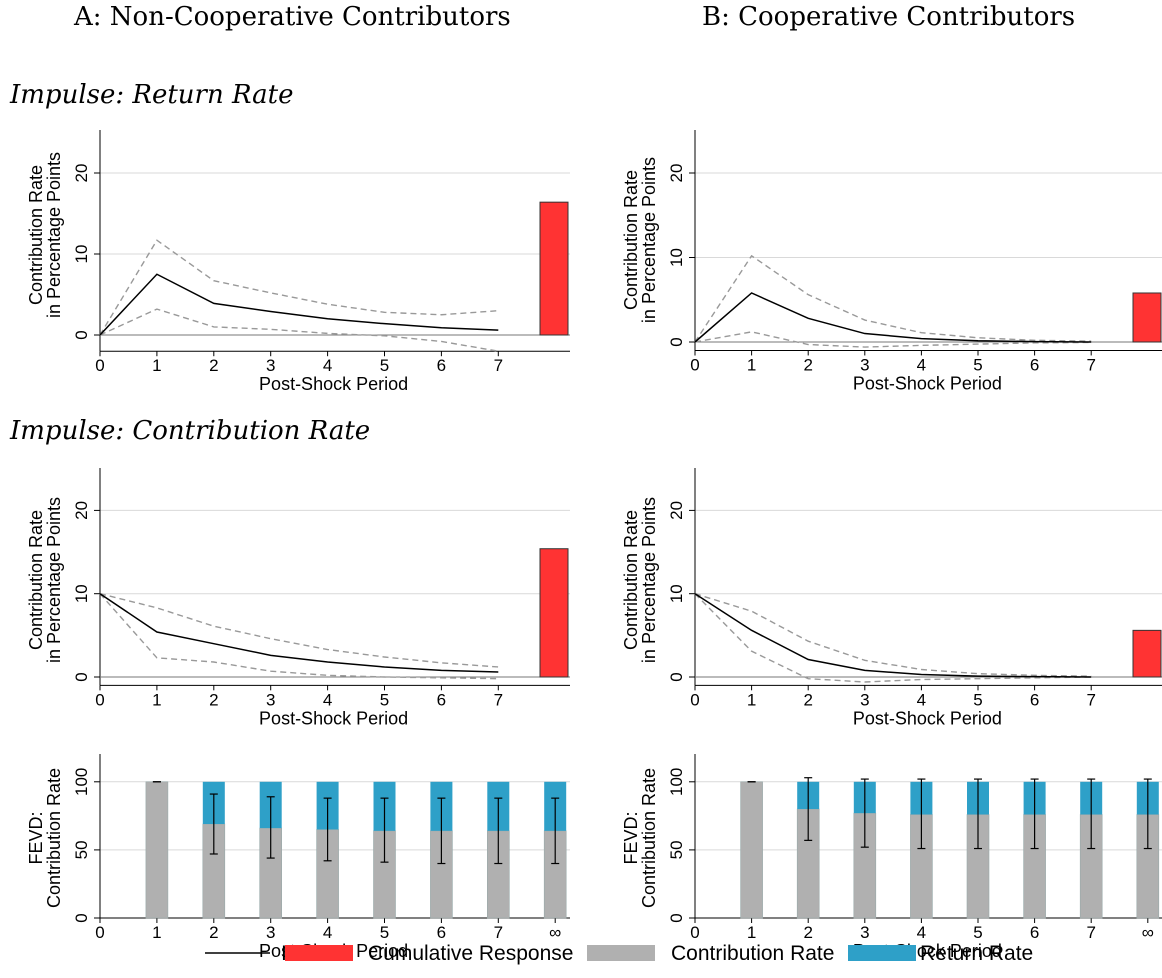 This screenshot has height=978, width=1162. What do you see at coordinates (631, 240) in the screenshot?
I see `b-return-y-label-1: Contribution Rate` at bounding box center [631, 240].